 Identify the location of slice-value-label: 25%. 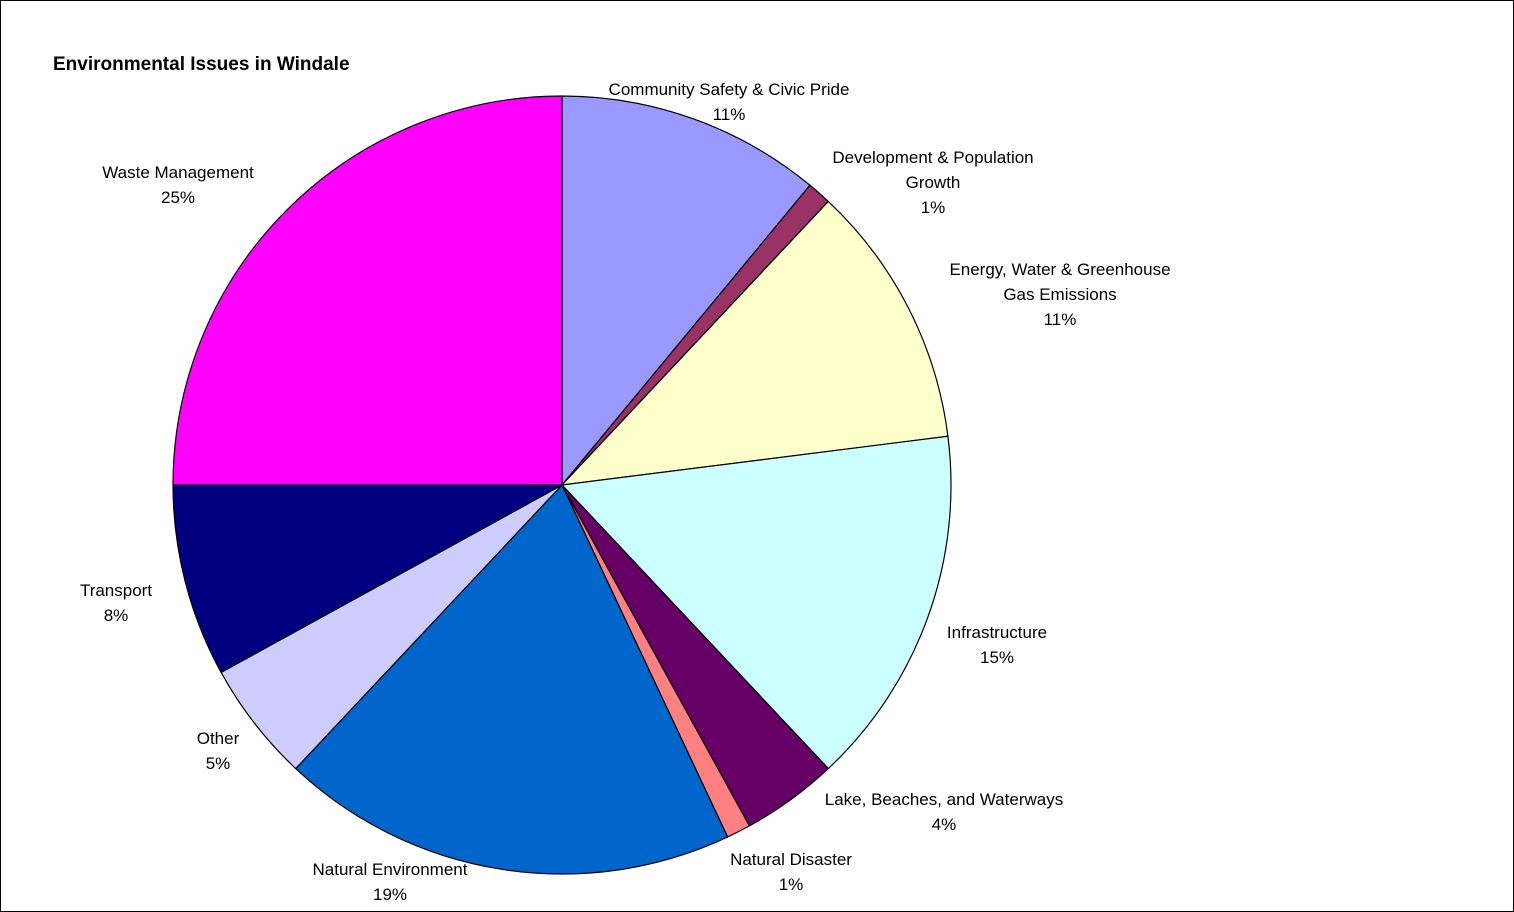
(178, 197).